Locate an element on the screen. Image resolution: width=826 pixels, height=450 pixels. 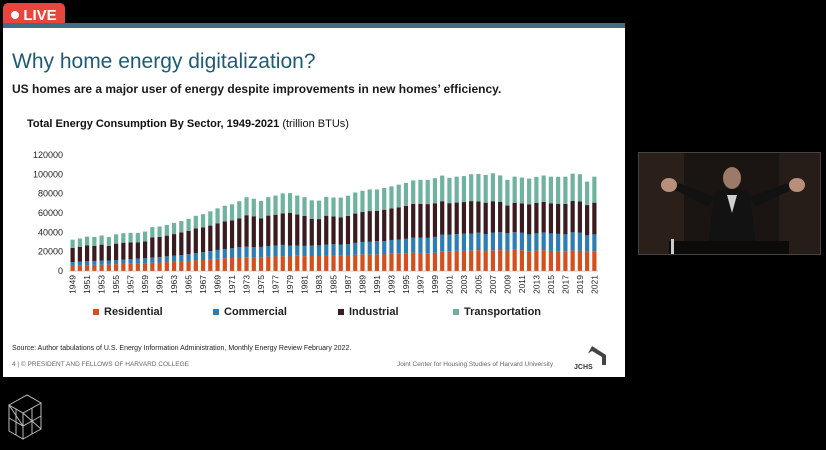
bar-segment-commercial-1970 is located at coordinates (224, 253).